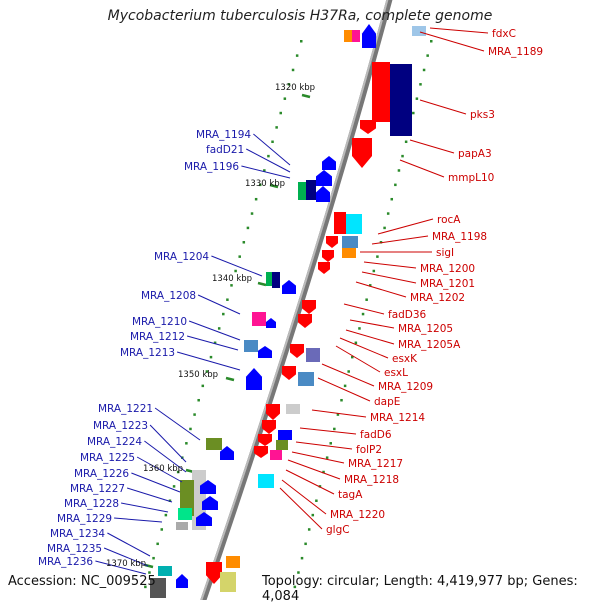 The width and height of the screenshot is (600, 604). I want to click on gene-label-mra_1205: MRA_1205, so click(425, 329).